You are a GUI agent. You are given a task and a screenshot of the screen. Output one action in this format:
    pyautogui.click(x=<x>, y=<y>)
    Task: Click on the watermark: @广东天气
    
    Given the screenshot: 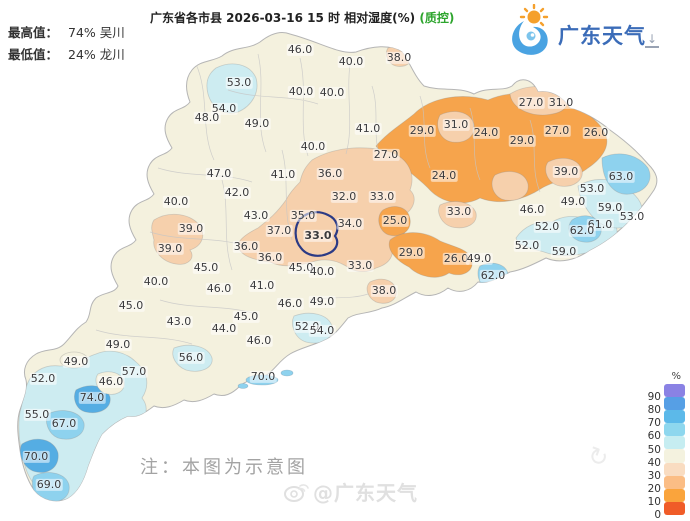 What is the action you would take?
    pyautogui.click(x=350, y=491)
    